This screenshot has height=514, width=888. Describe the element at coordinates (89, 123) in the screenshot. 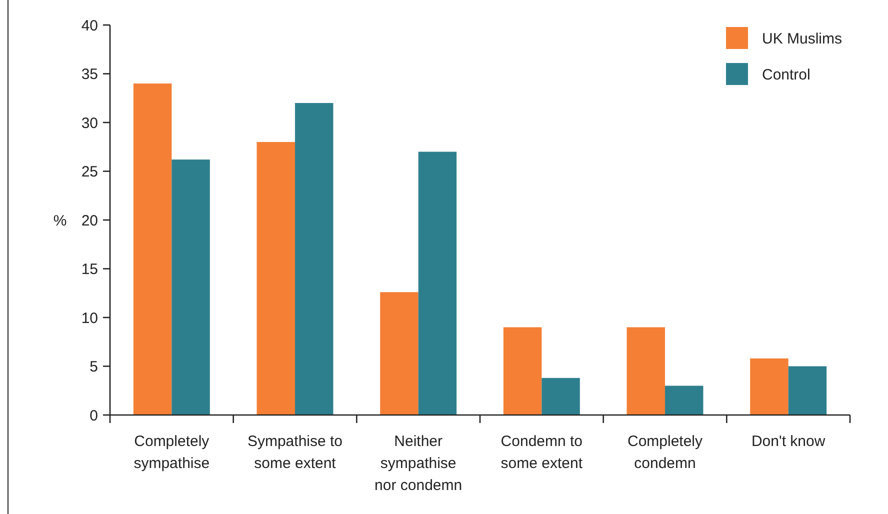

I see `y-tick-label: 30` at that location.